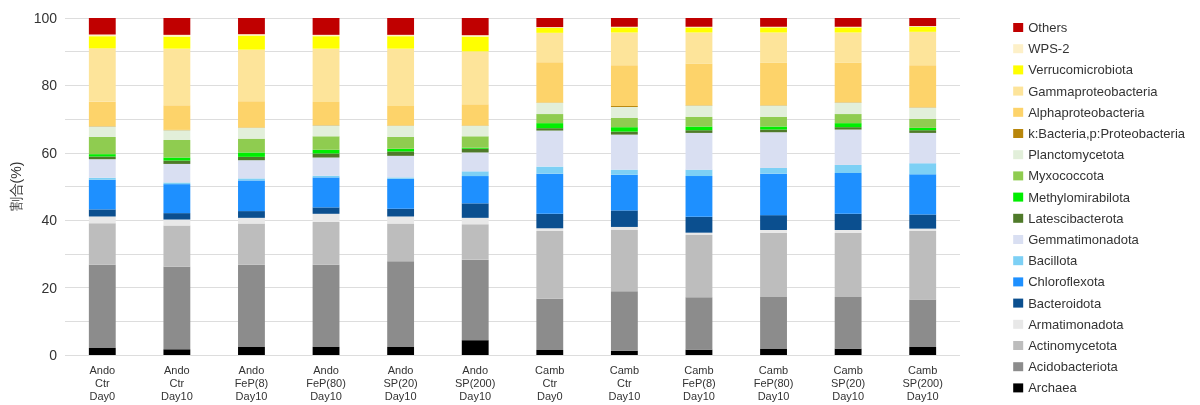  Describe the element at coordinates (1093, 91) in the screenshot. I see `legend-label: Gammaproteobacteria` at that location.